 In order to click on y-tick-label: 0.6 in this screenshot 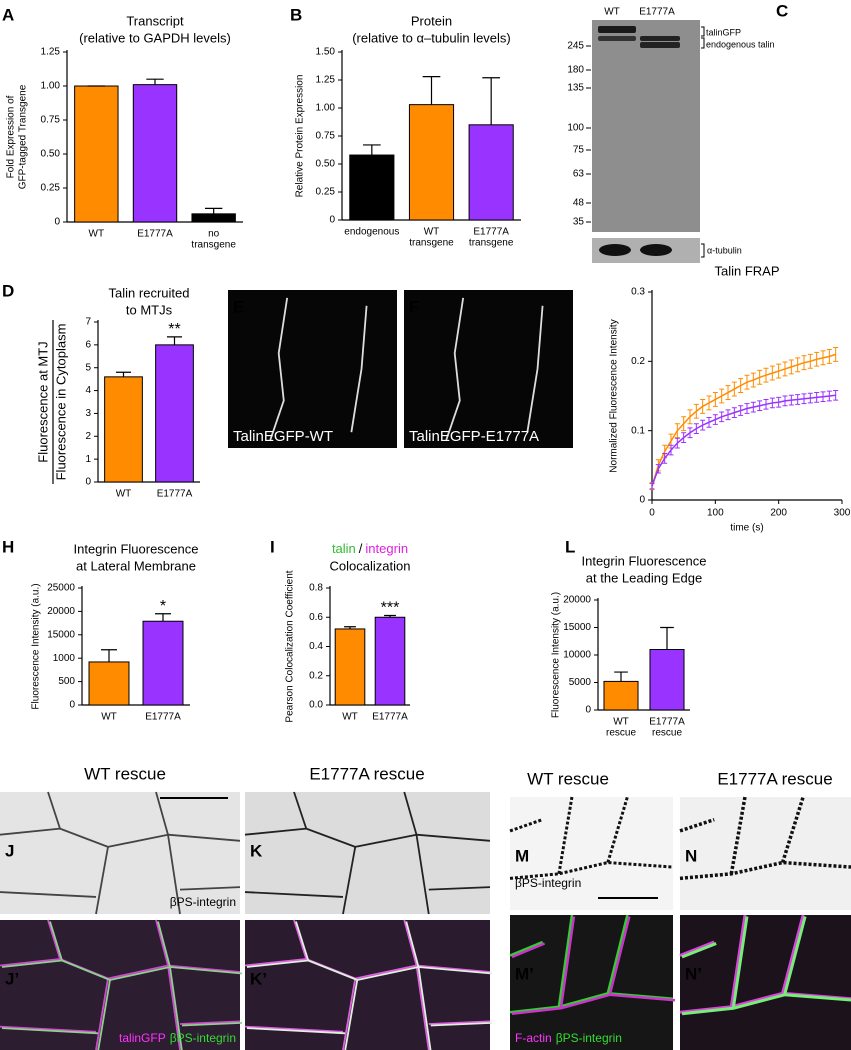, I will do `click(316, 617)`.